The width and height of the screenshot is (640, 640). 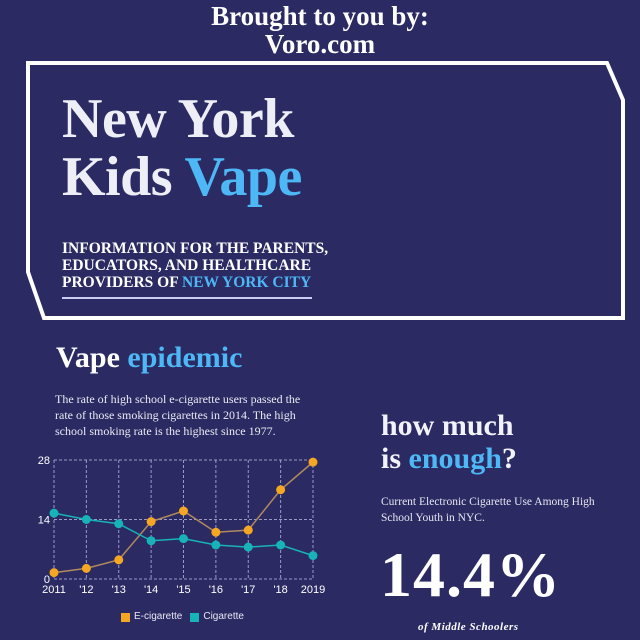 What do you see at coordinates (123, 177) in the screenshot?
I see `title-kids: Kids` at bounding box center [123, 177].